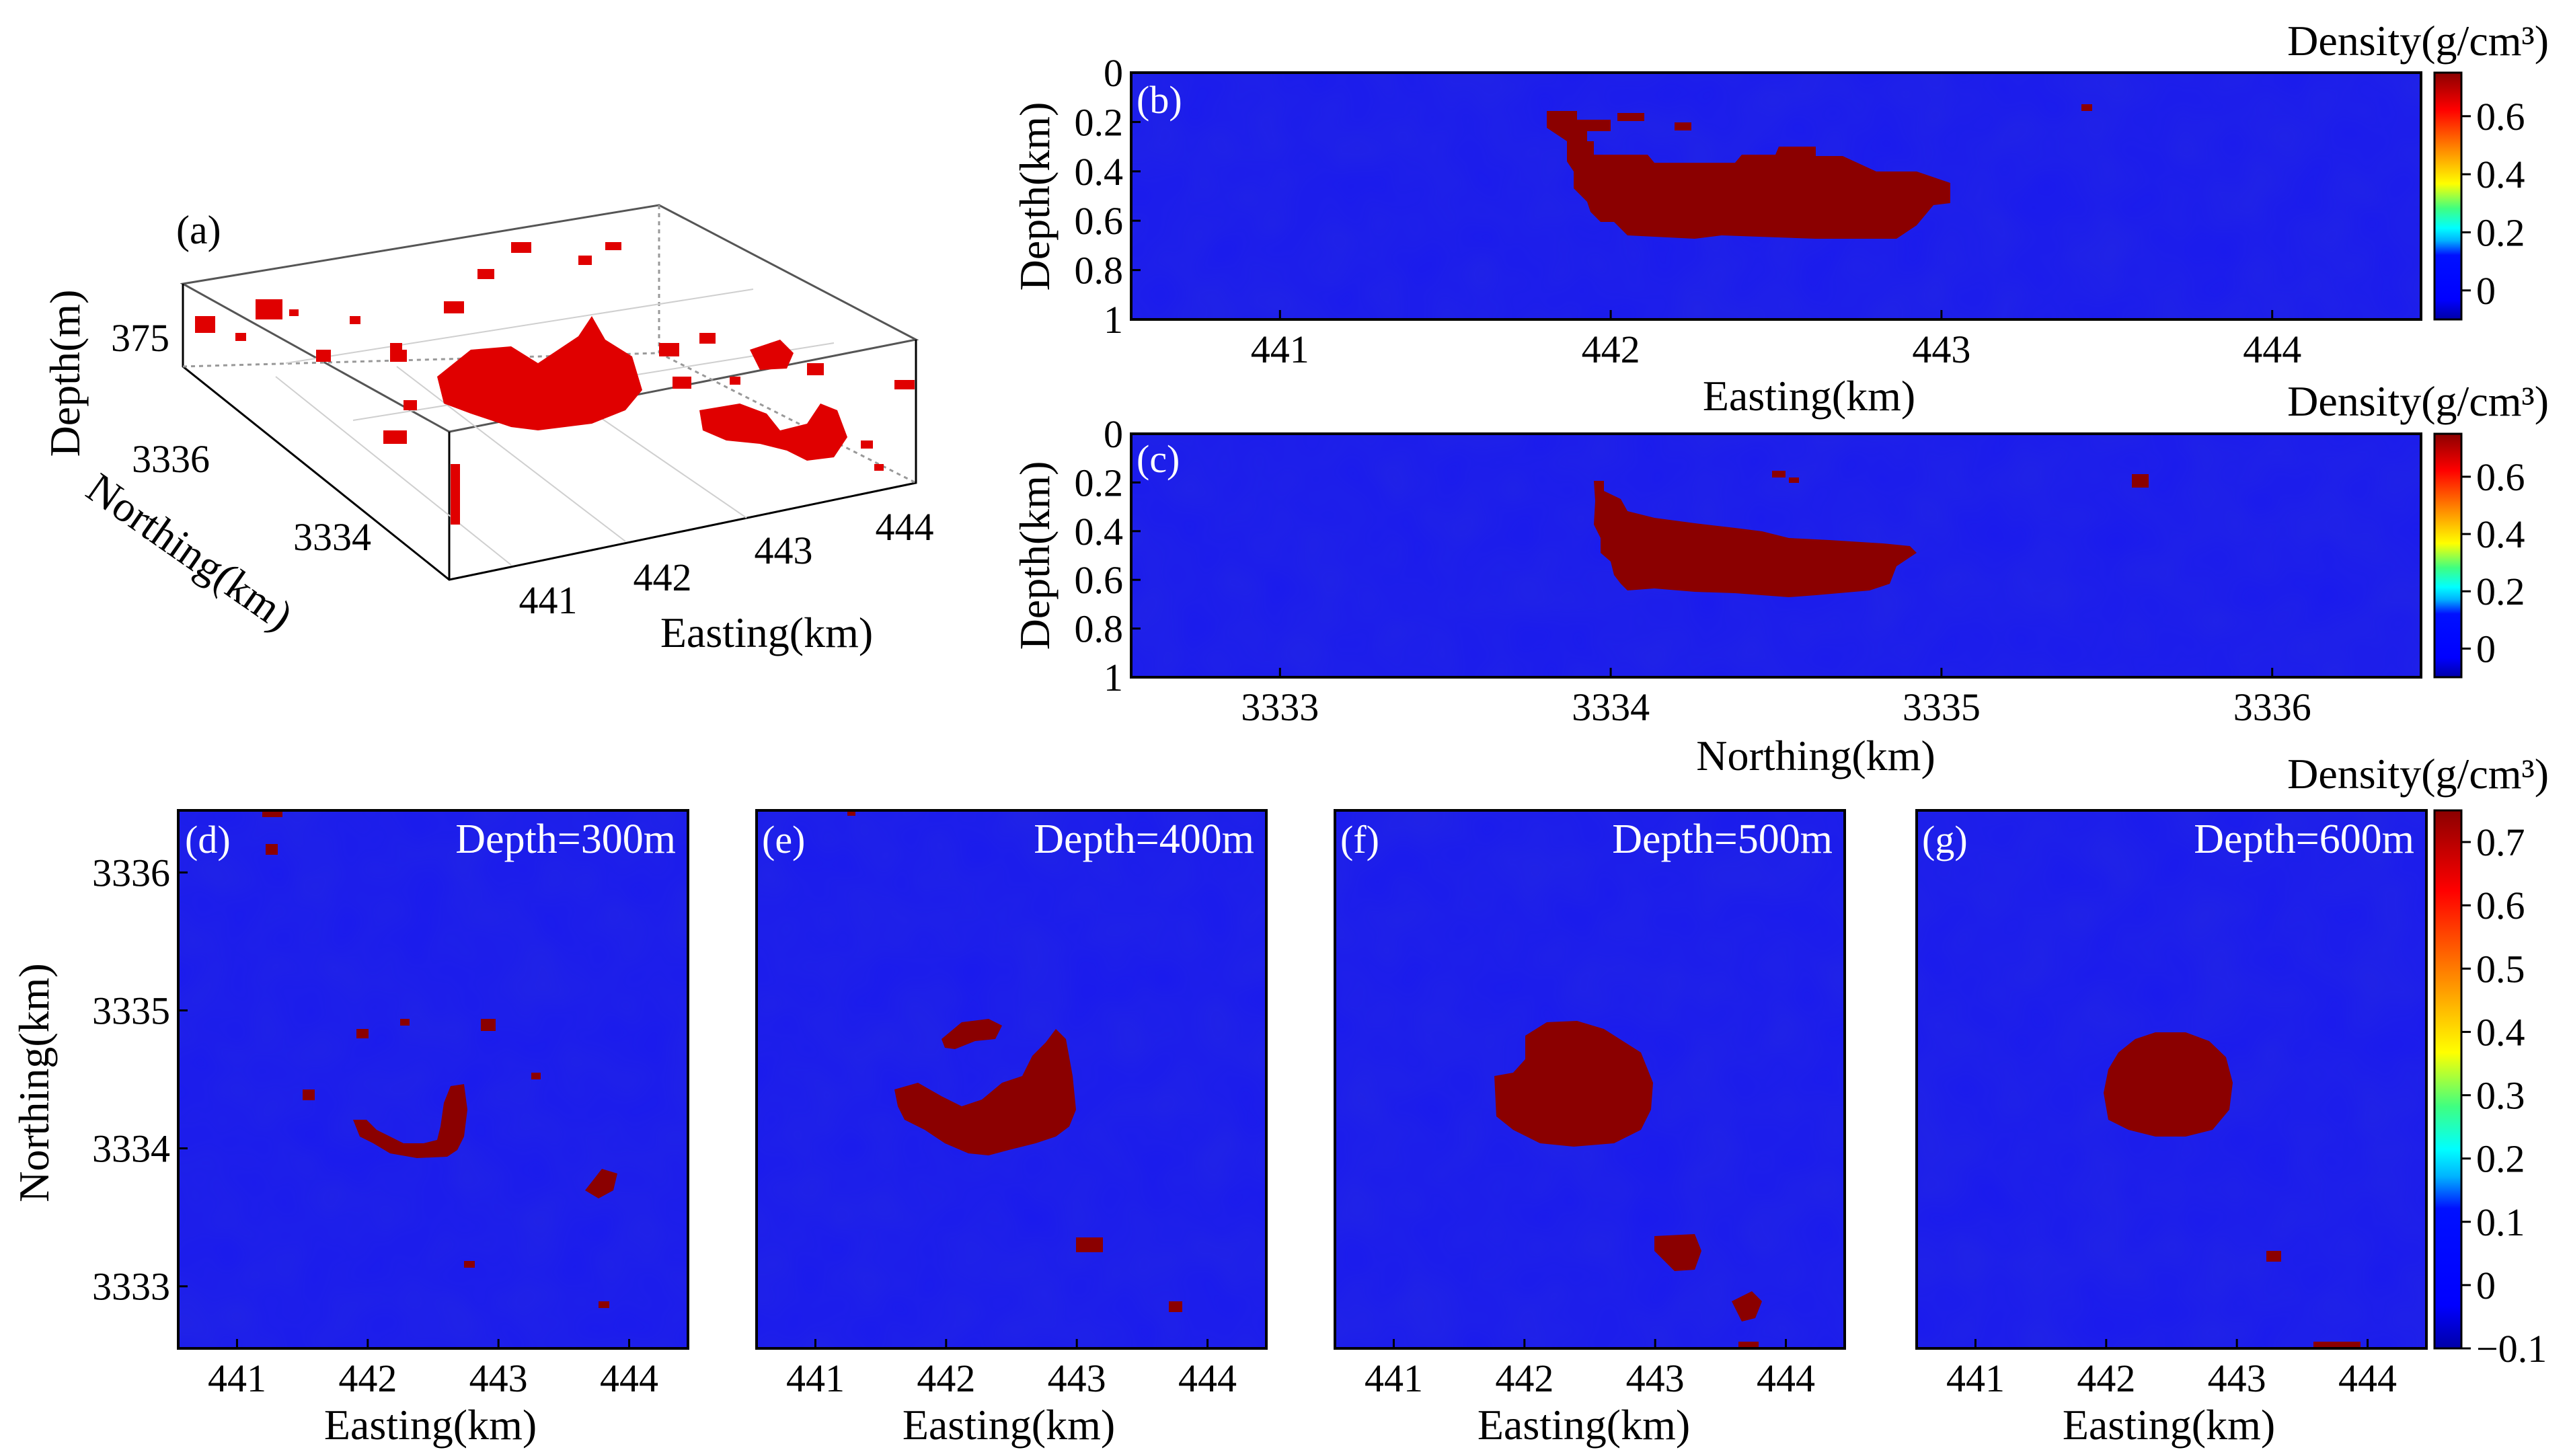 This screenshot has width=2571, height=1456. Describe the element at coordinates (2418, 41) in the screenshot. I see `panel-b-colorbar-title: Density(g/cm³)` at that location.